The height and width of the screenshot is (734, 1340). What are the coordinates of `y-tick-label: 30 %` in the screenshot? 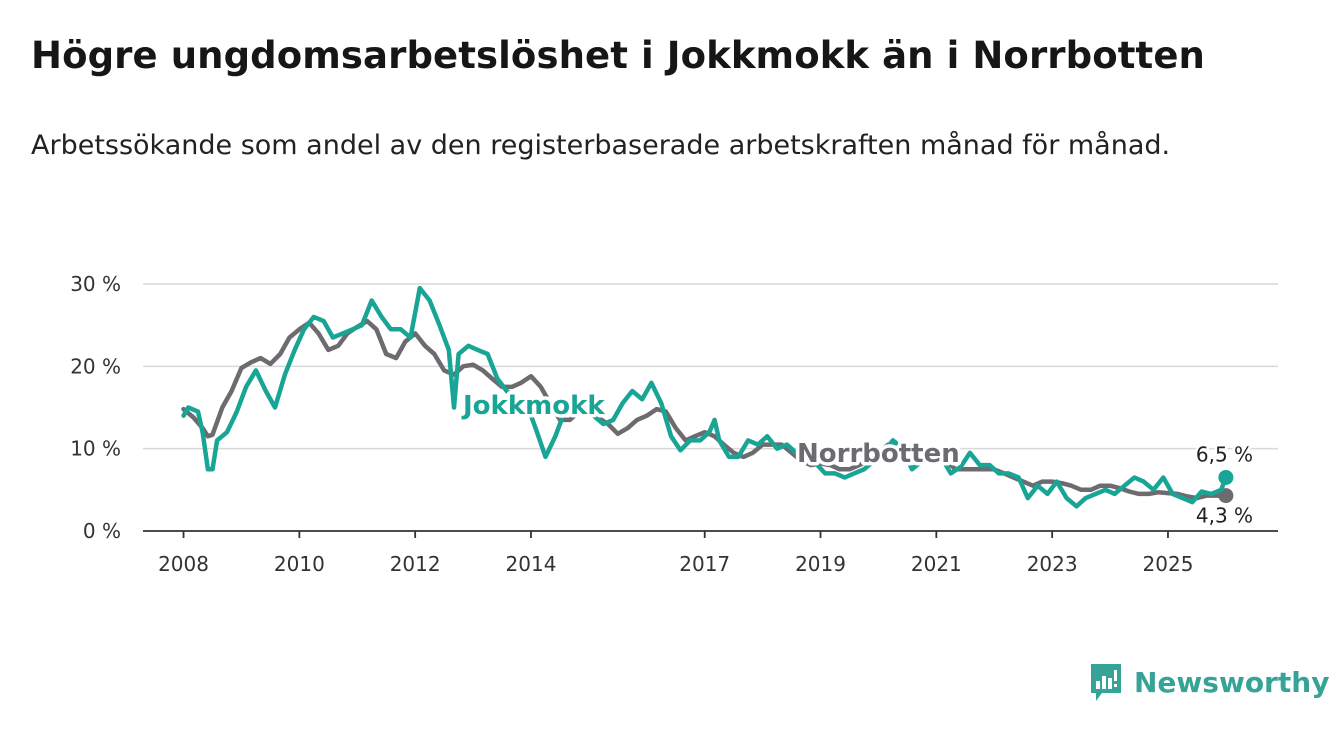 It's located at (95, 284).